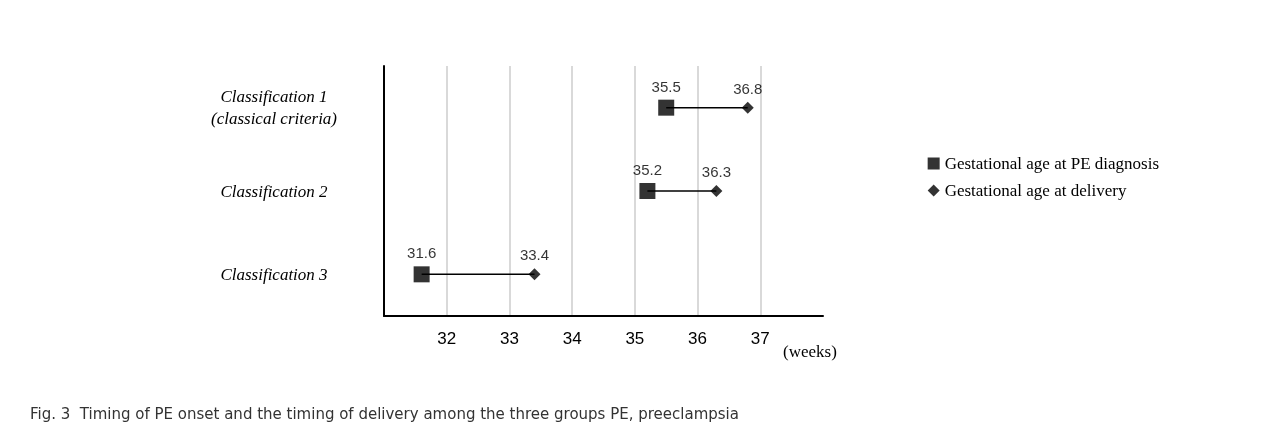 Image resolution: width=1282 pixels, height=433 pixels. I want to click on caption: Fig. 3 Timing of PE onset and the timing of delivery among the three groups PE, preeclampsia, so click(384, 413).